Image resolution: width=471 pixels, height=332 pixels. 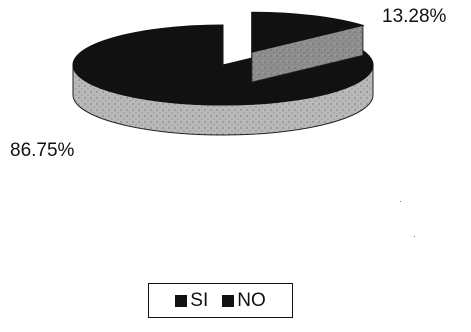 I want to click on data-label-si: 13.28%, so click(x=414, y=16).